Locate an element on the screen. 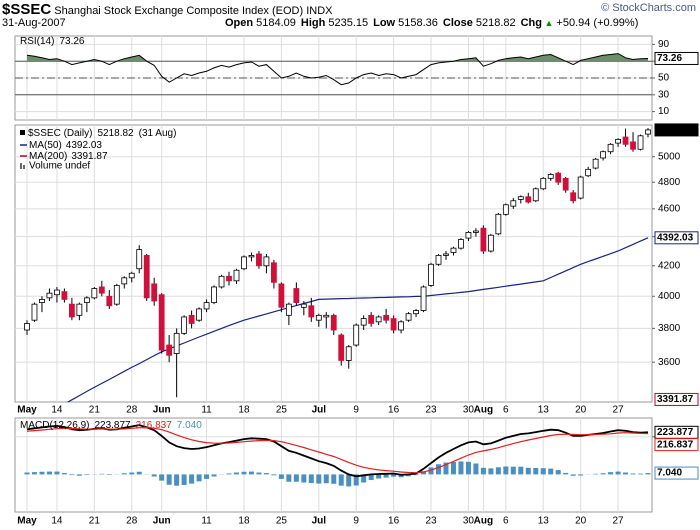  legend-swatch is located at coordinates (22, 132).